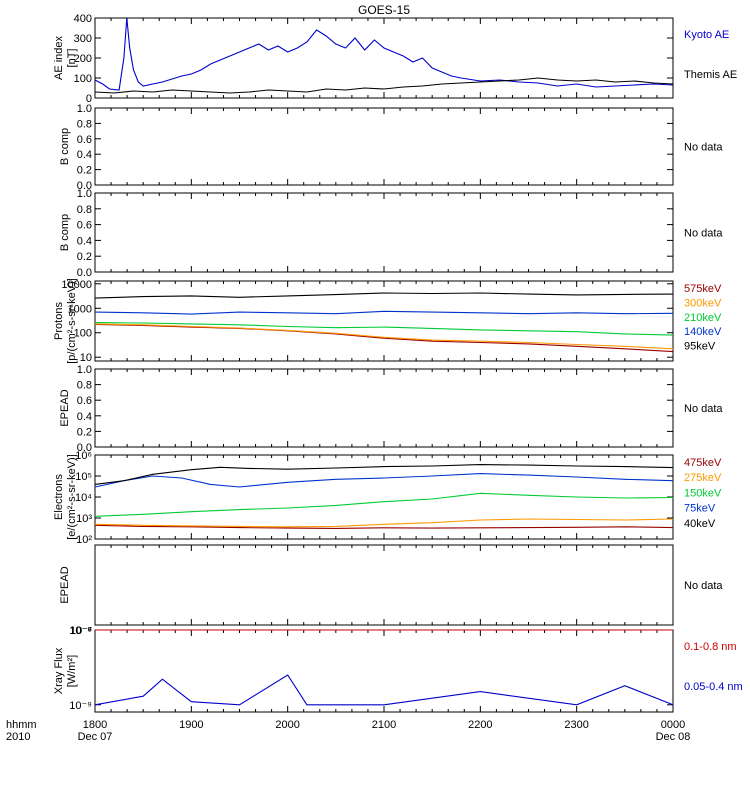  I want to click on legend-entry: 75keV, so click(700, 509).